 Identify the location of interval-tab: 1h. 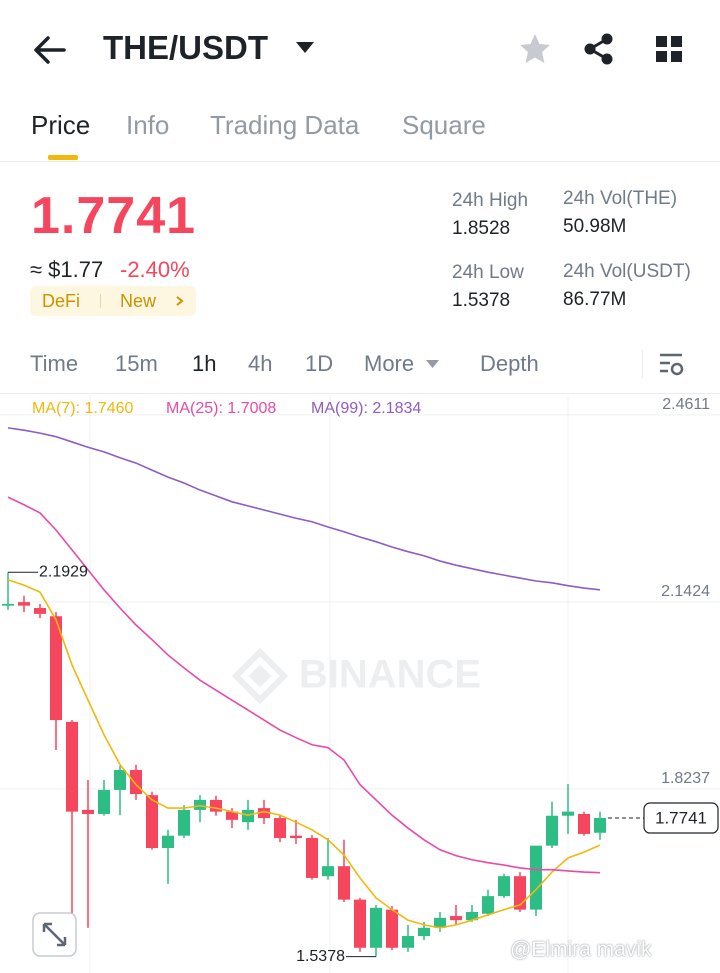
(204, 363).